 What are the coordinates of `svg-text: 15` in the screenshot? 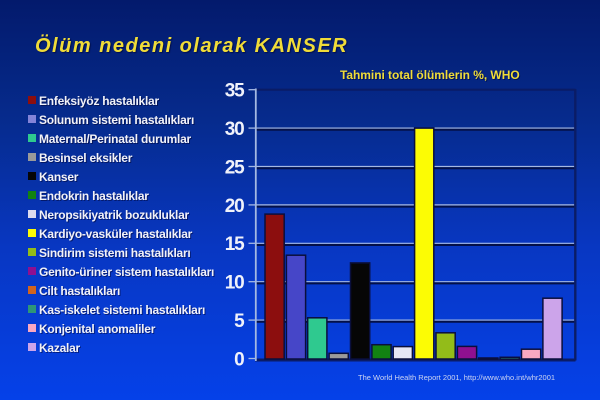 It's located at (235, 244).